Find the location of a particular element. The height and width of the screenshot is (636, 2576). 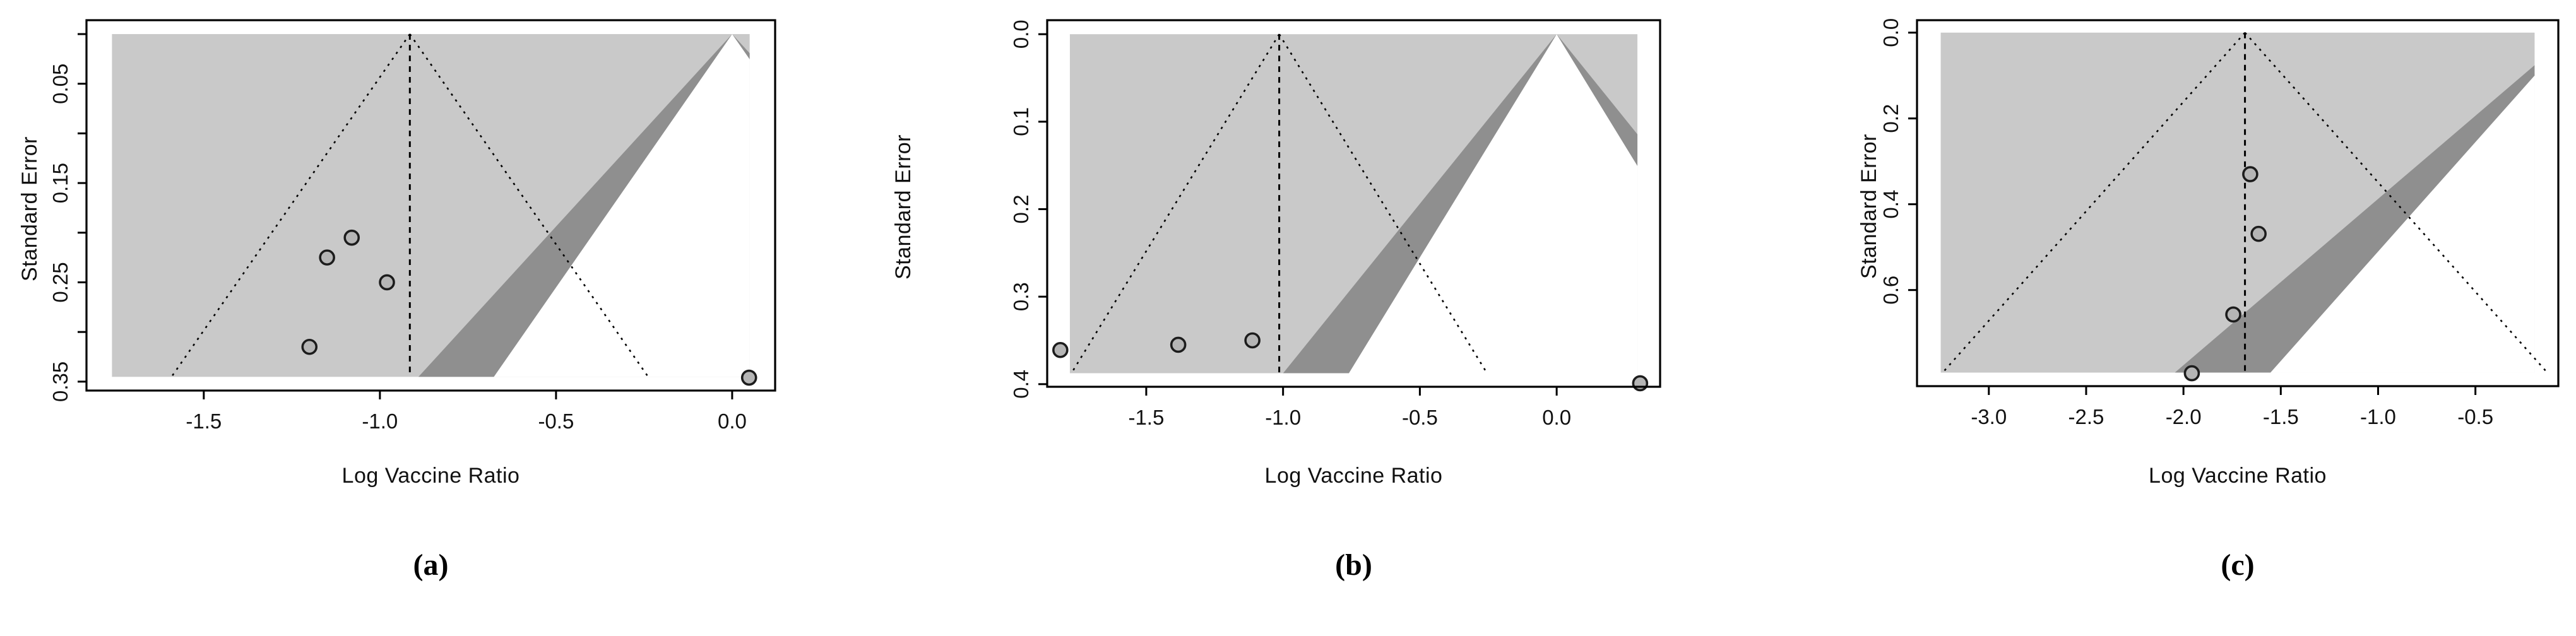

y-axis-label-a: Standard Error is located at coordinates (30, 209).